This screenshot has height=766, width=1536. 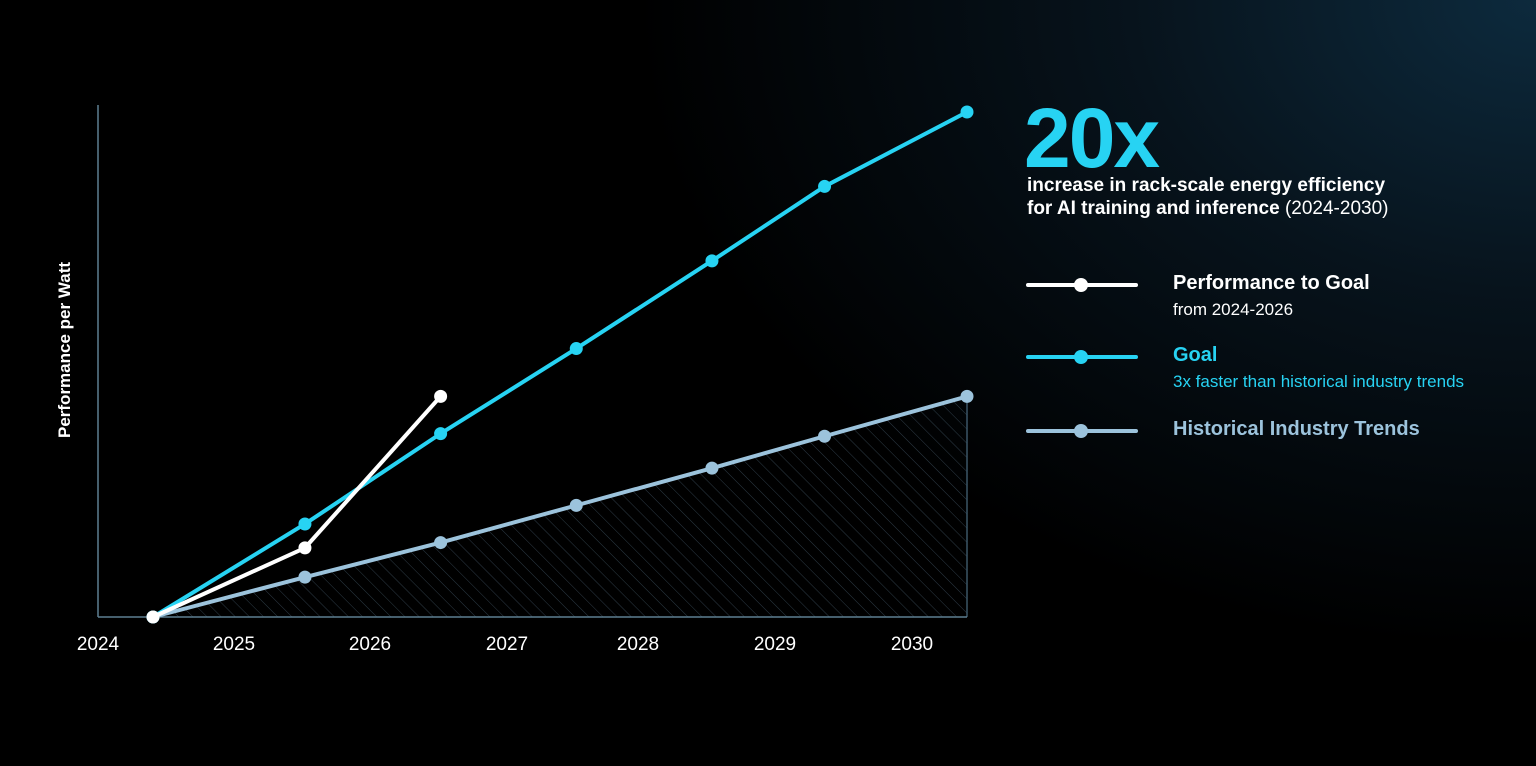 I want to click on y-axis-label: Performance per Watt, so click(x=64, y=350).